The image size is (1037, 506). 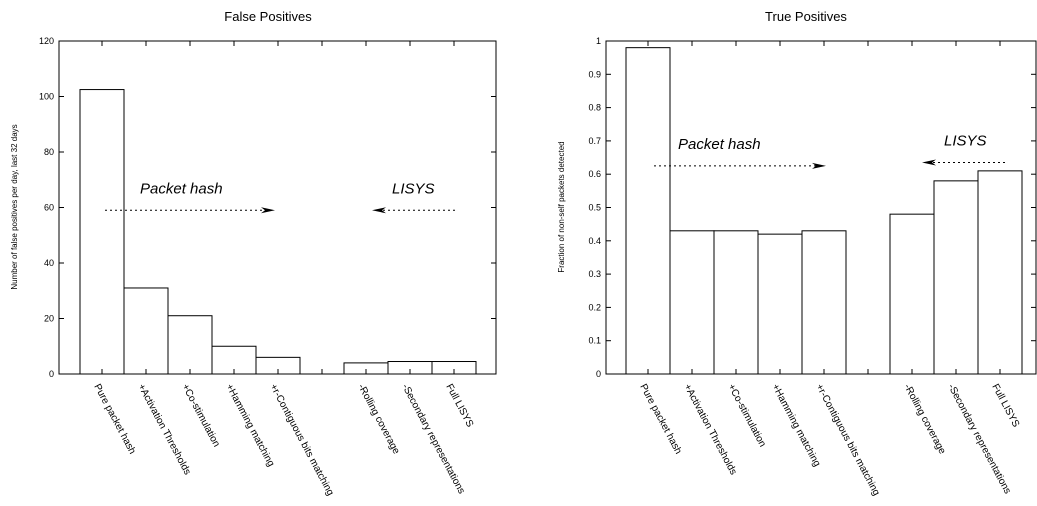 What do you see at coordinates (594, 241) in the screenshot?
I see `y-tick-label: 0.4` at bounding box center [594, 241].